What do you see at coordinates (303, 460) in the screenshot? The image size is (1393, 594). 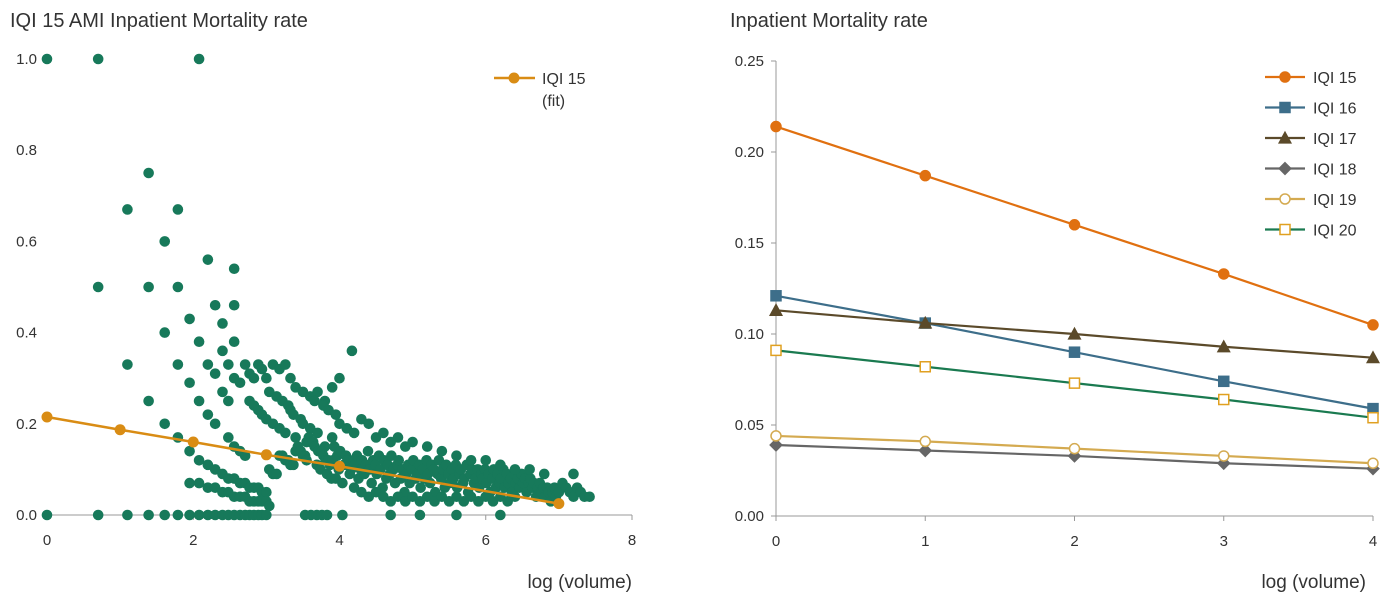 I see `fit-line` at bounding box center [303, 460].